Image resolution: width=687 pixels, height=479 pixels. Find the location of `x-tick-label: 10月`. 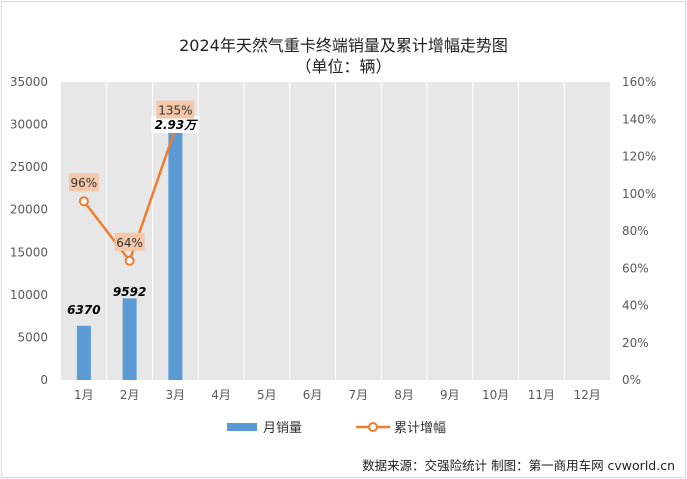

x-tick-label: 10月 is located at coordinates (495, 395).